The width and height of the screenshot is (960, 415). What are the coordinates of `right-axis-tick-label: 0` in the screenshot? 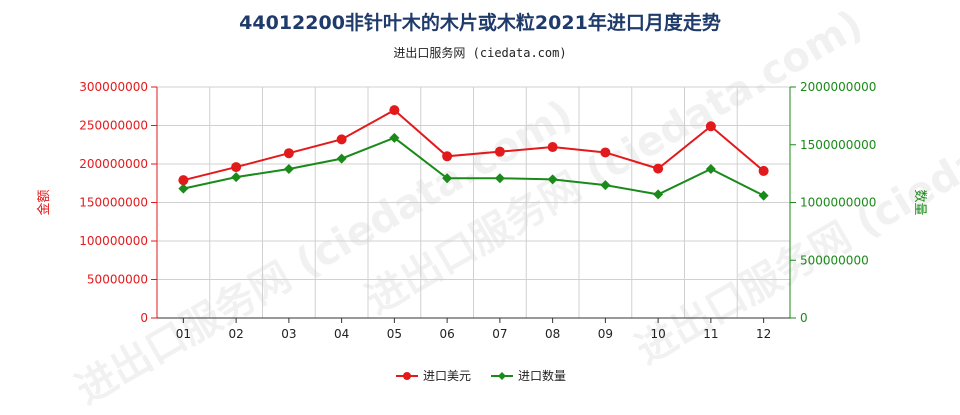 It's located at (804, 318).